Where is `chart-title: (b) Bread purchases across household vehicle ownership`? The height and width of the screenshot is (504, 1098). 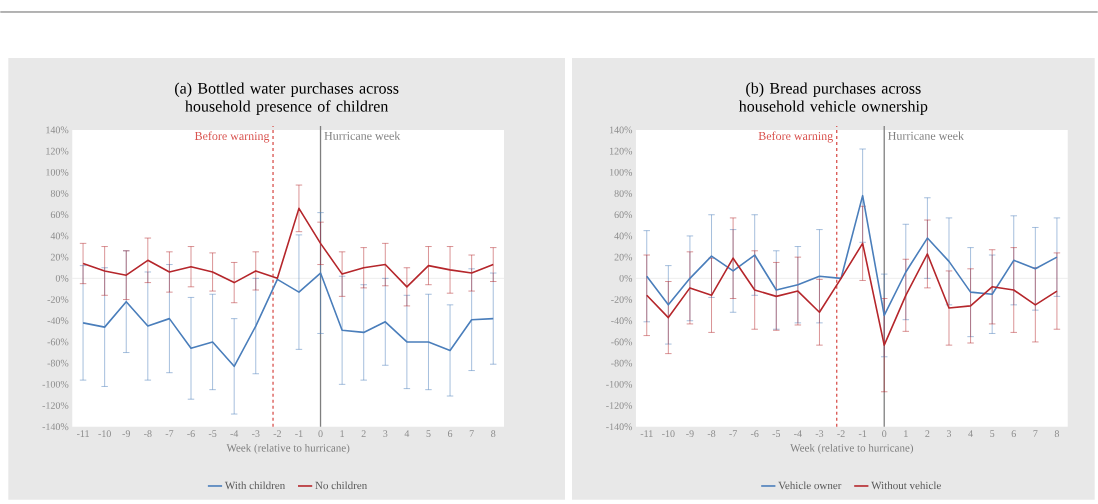
chart-title: (b) Bread purchases across household vehicle ownership is located at coordinates (833, 99).